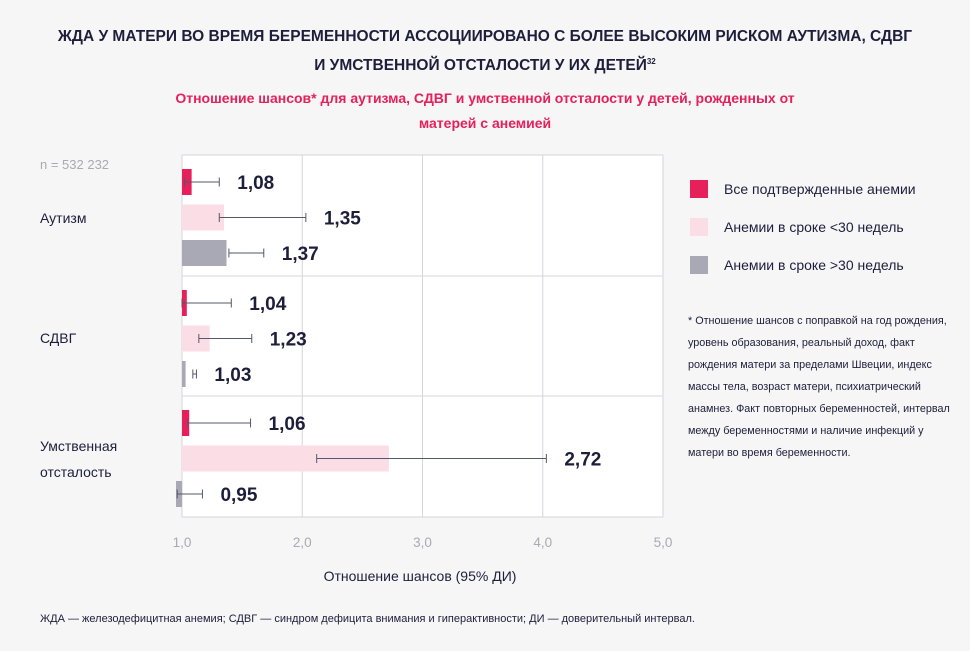 The width and height of the screenshot is (970, 651). Describe the element at coordinates (267, 304) in the screenshot. I see `data-label: 1,04` at that location.